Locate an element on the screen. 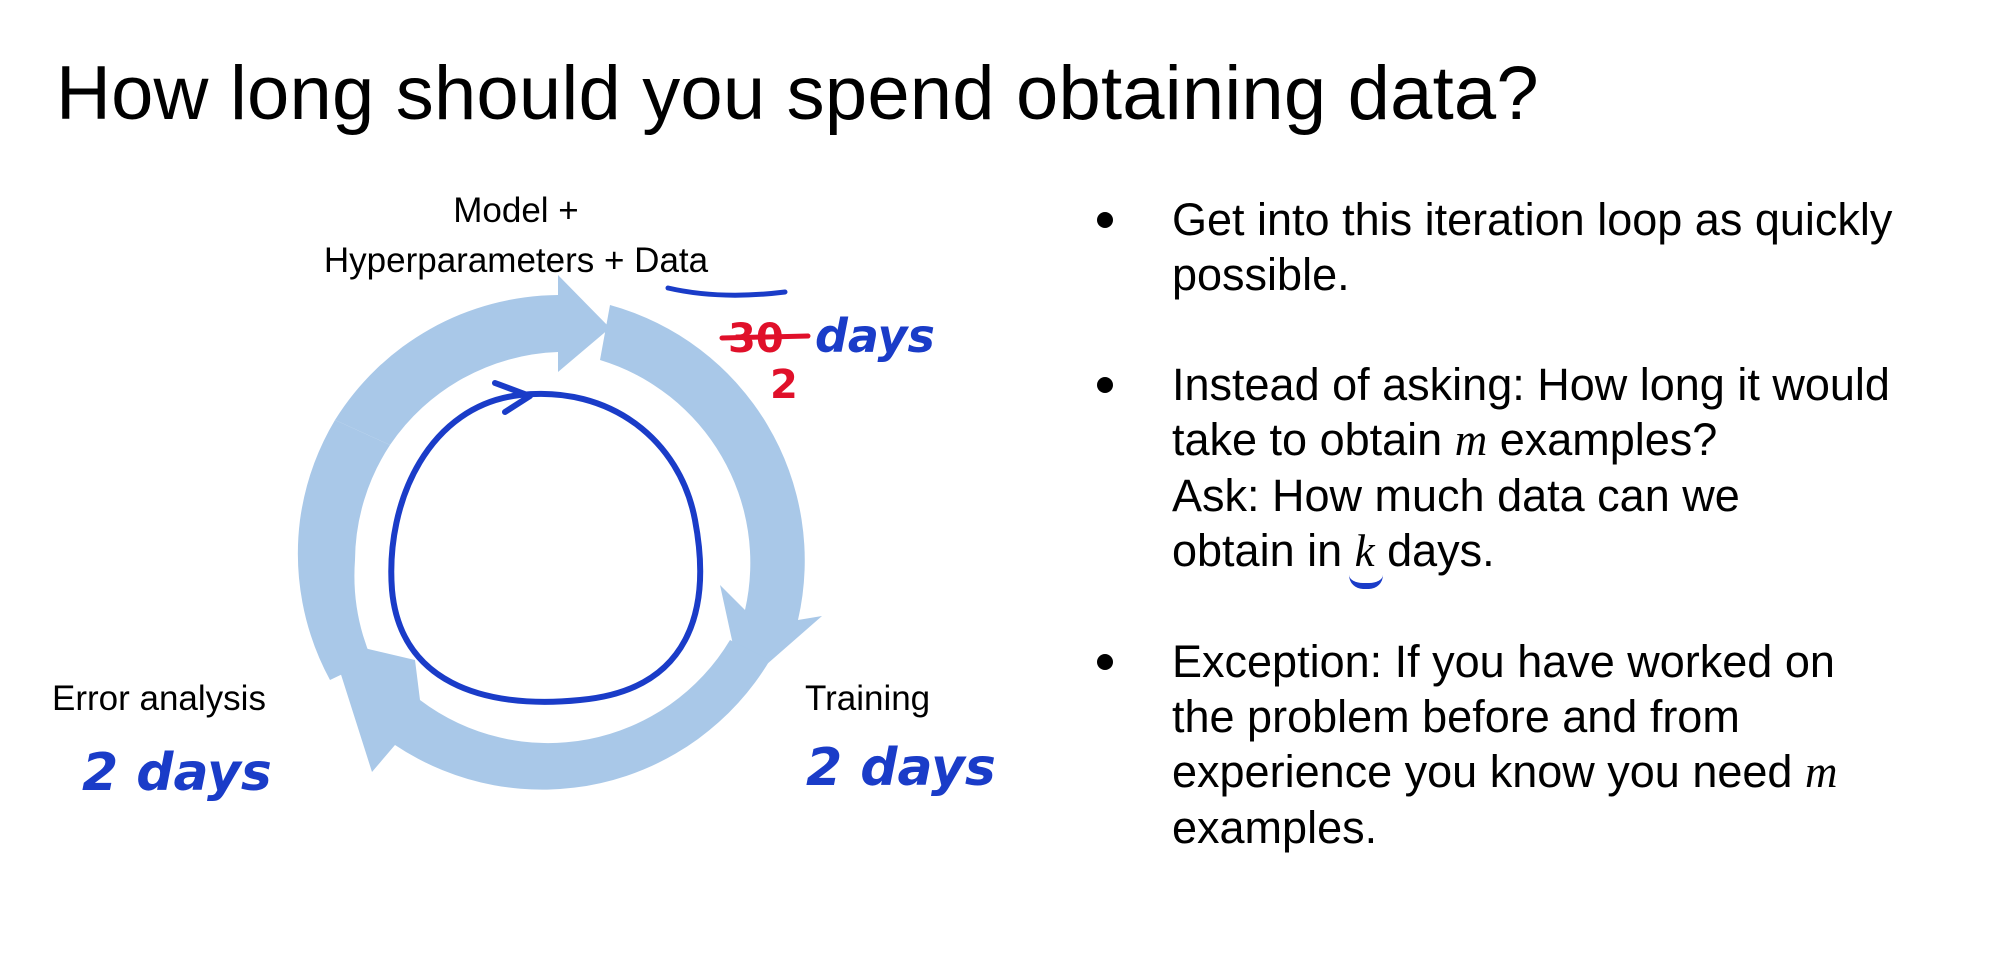 This screenshot has height=961, width=1995. cycle-arrows is located at coordinates (559, 532).